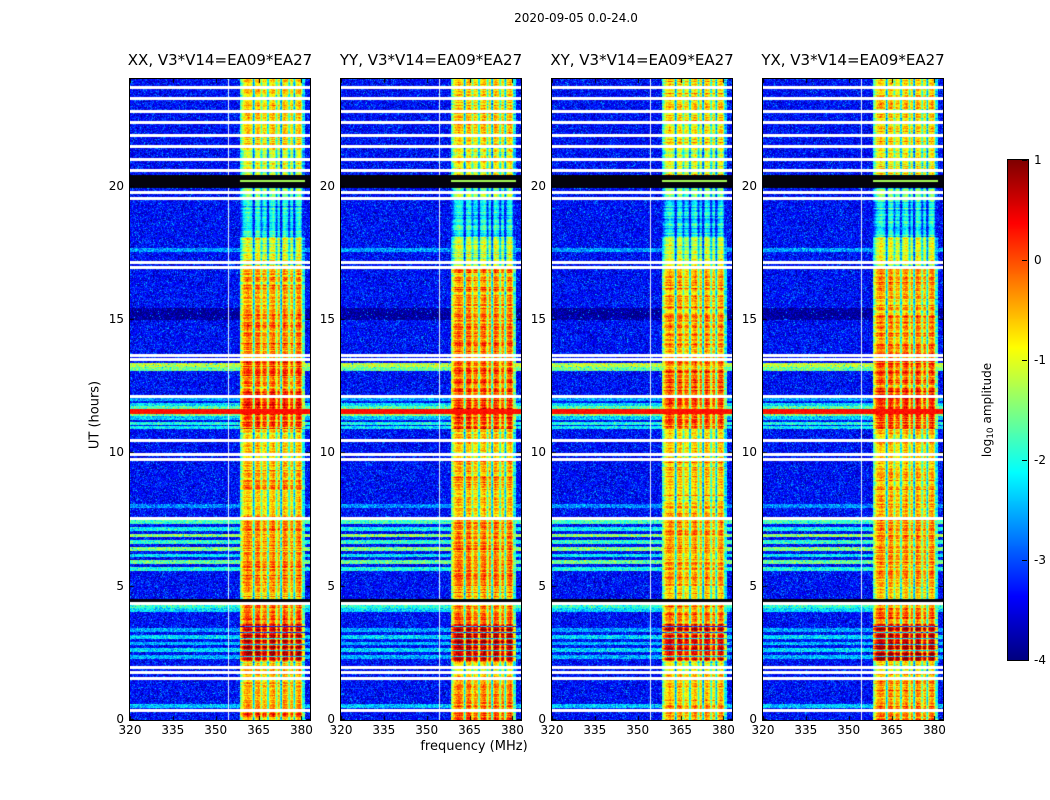  What do you see at coordinates (642, 399) in the screenshot?
I see `spectrogram-canvas-xy` at bounding box center [642, 399].